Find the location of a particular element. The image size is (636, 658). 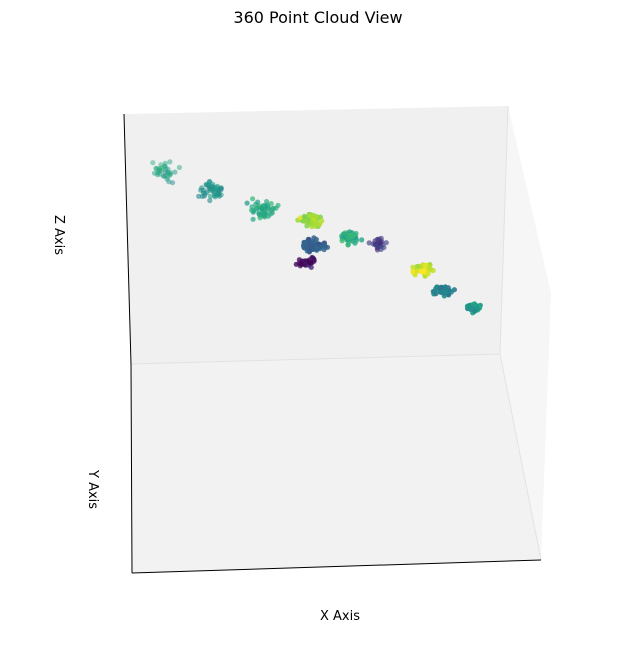

point-cloud is located at coordinates (316, 237).